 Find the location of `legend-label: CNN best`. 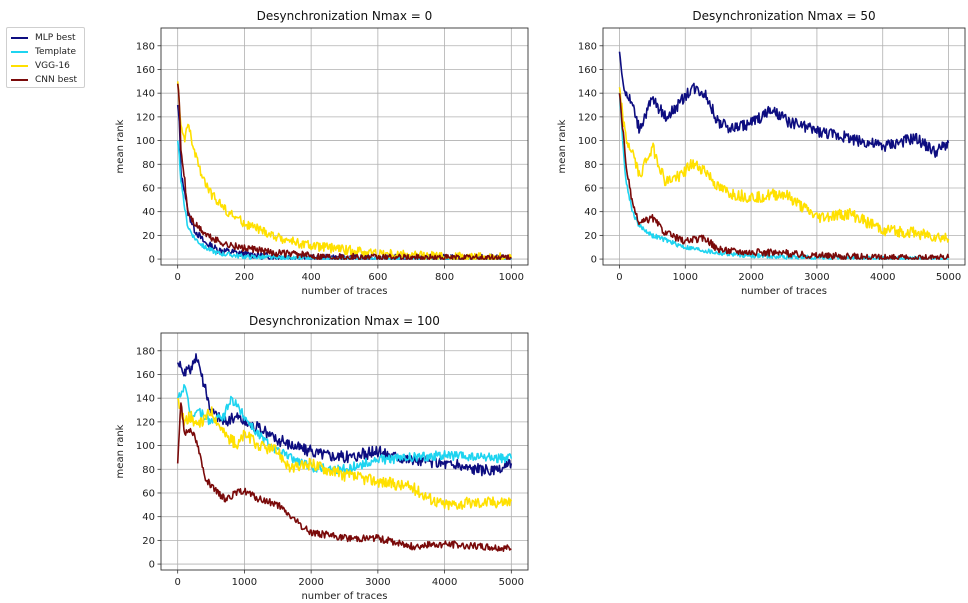

legend-label: CNN best is located at coordinates (56, 80).